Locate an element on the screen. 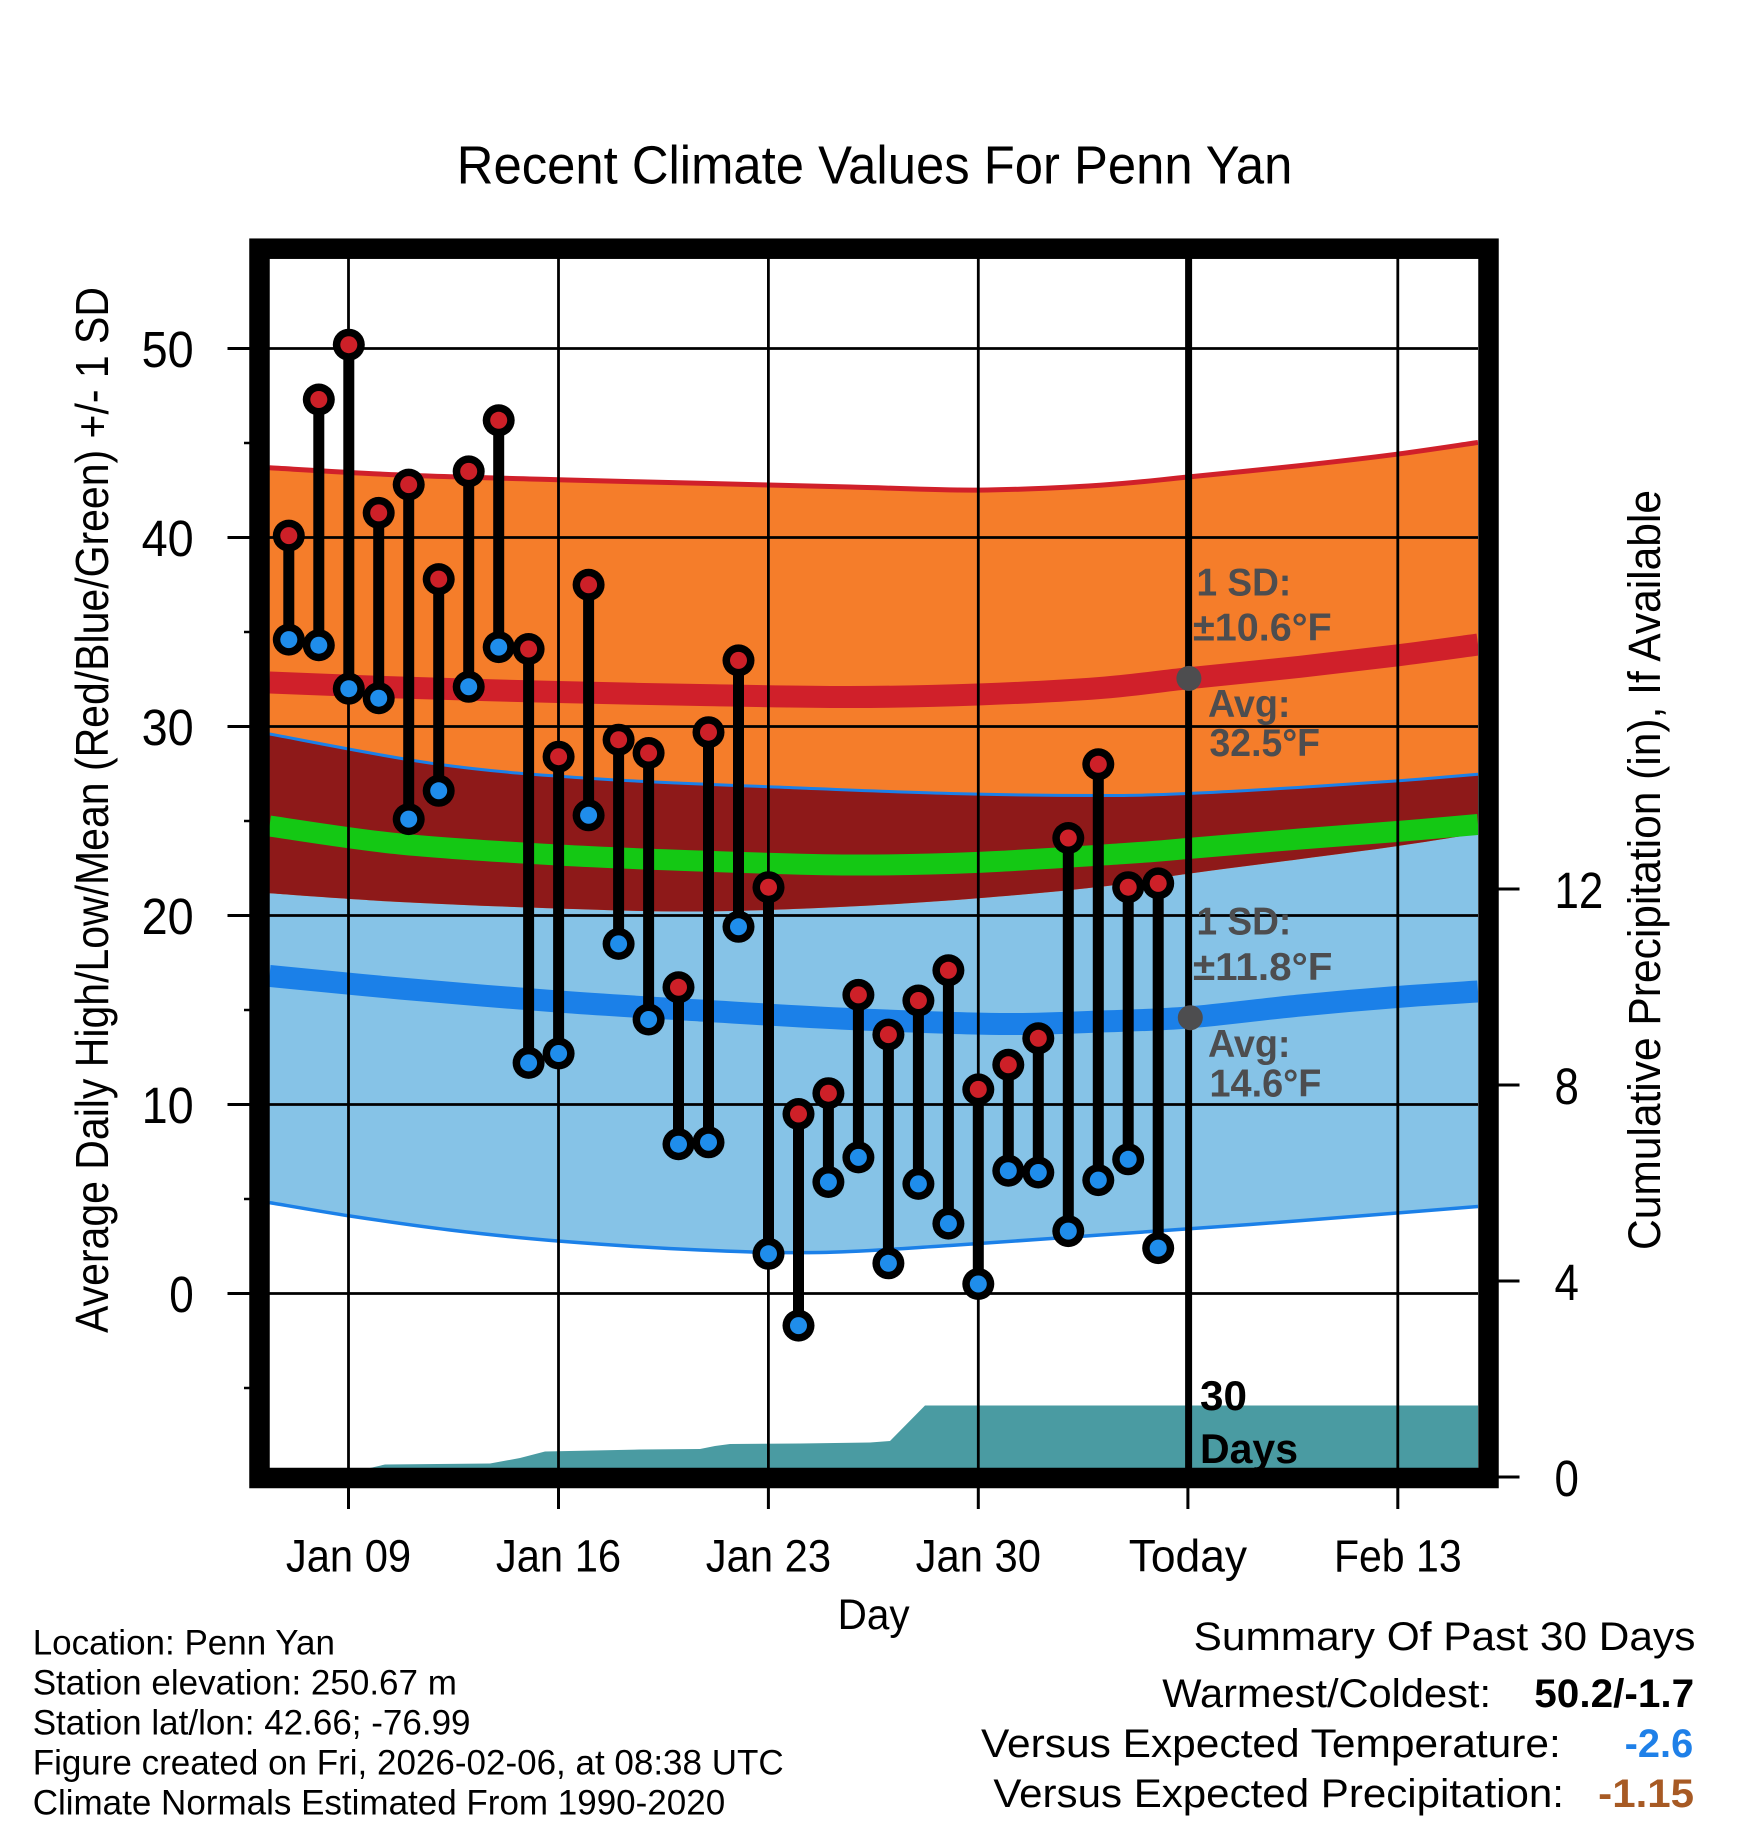 The width and height of the screenshot is (1748, 1833). svg-text:Climate Normals Estimated From: Climate Normals Estimated From 1990-2020 is located at coordinates (379, 1803).